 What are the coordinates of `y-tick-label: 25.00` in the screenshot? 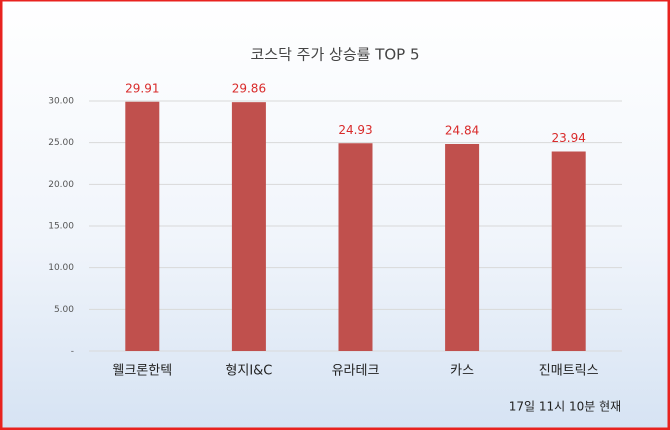 It's located at (61, 143).